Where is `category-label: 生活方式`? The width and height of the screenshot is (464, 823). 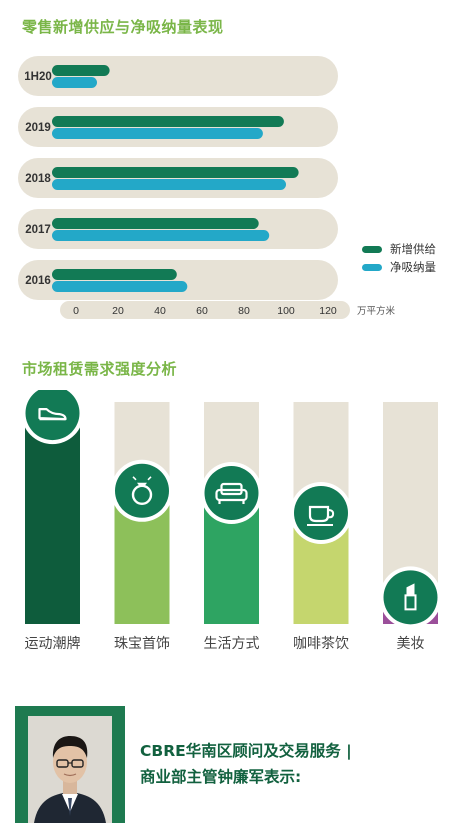 category-label: 生活方式 is located at coordinates (232, 644).